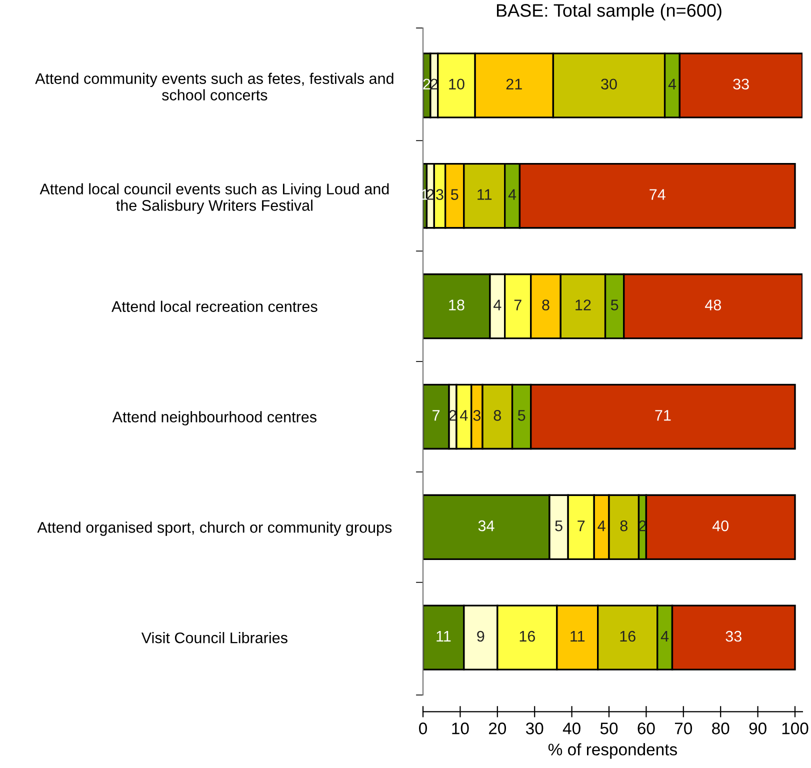 The image size is (811, 768). I want to click on data-label: 30, so click(609, 84).